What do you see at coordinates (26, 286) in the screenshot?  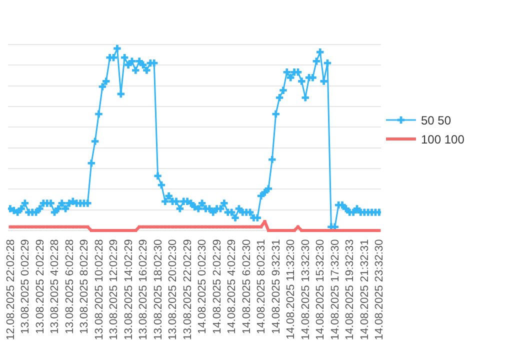 I see `x-tick-label: 13.08.2025 0:02:29` at bounding box center [26, 286].